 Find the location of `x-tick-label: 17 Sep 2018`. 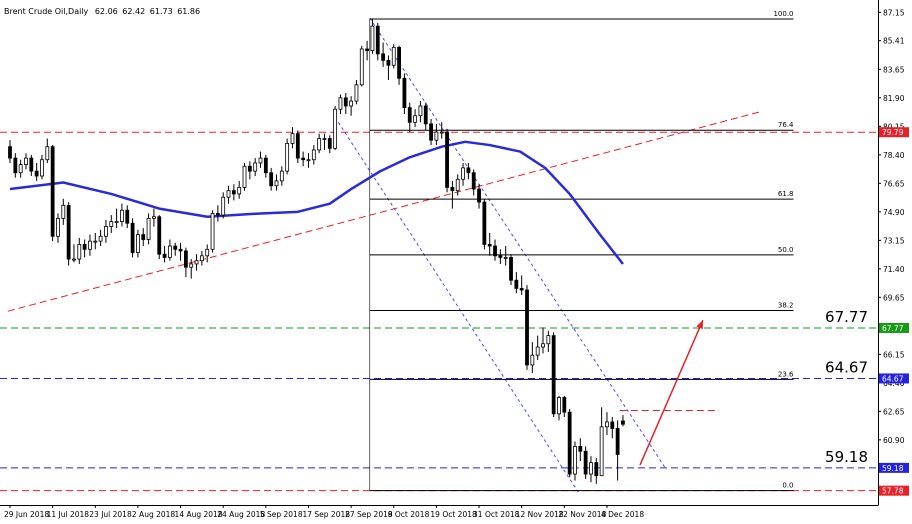

x-tick-label: 17 Sep 2018 is located at coordinates (326, 514).